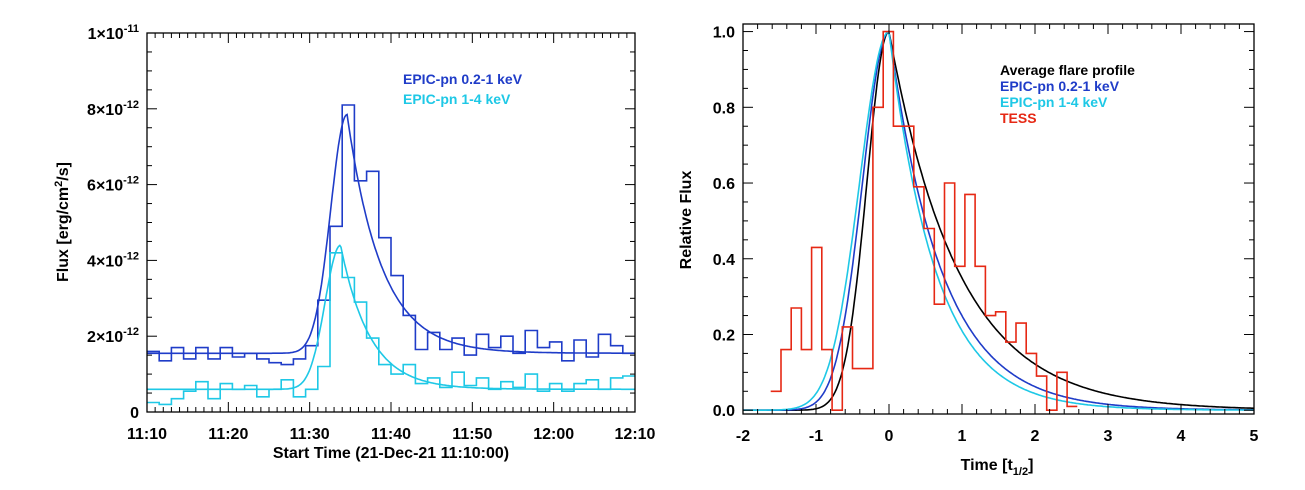 Image resolution: width=1305 pixels, height=490 pixels. I want to click on right-y-tick-label: 0.2, so click(724, 335).